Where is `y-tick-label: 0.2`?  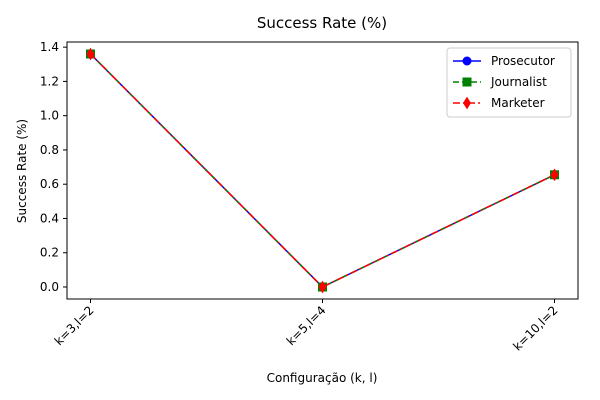
y-tick-label: 0.2 is located at coordinates (49, 253).